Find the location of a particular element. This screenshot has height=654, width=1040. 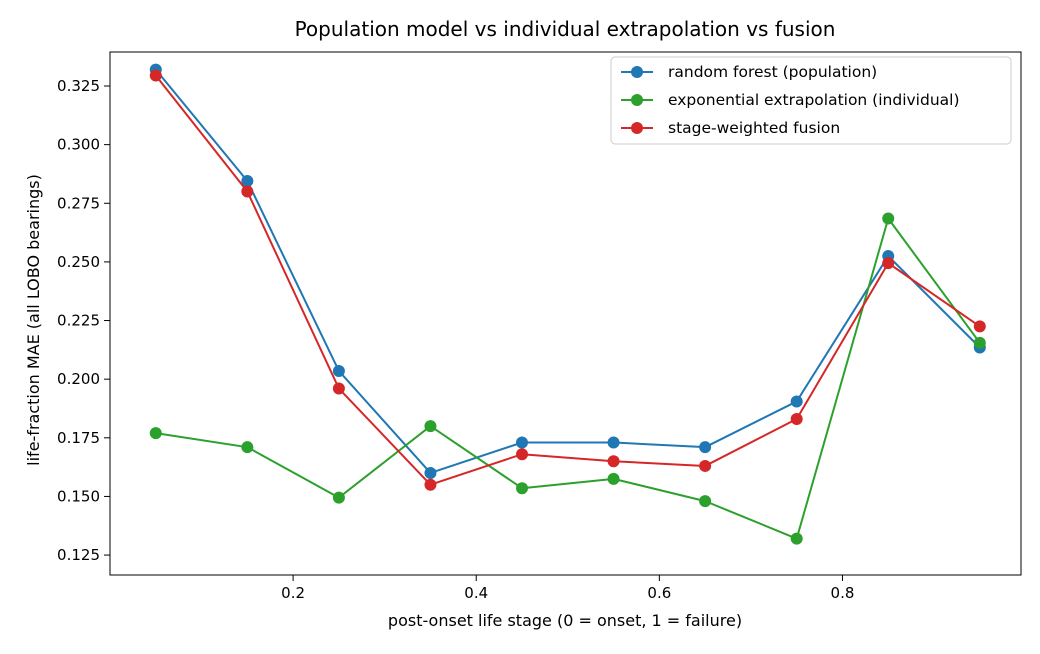

y-tick-label: 0.200 is located at coordinates (78, 379).